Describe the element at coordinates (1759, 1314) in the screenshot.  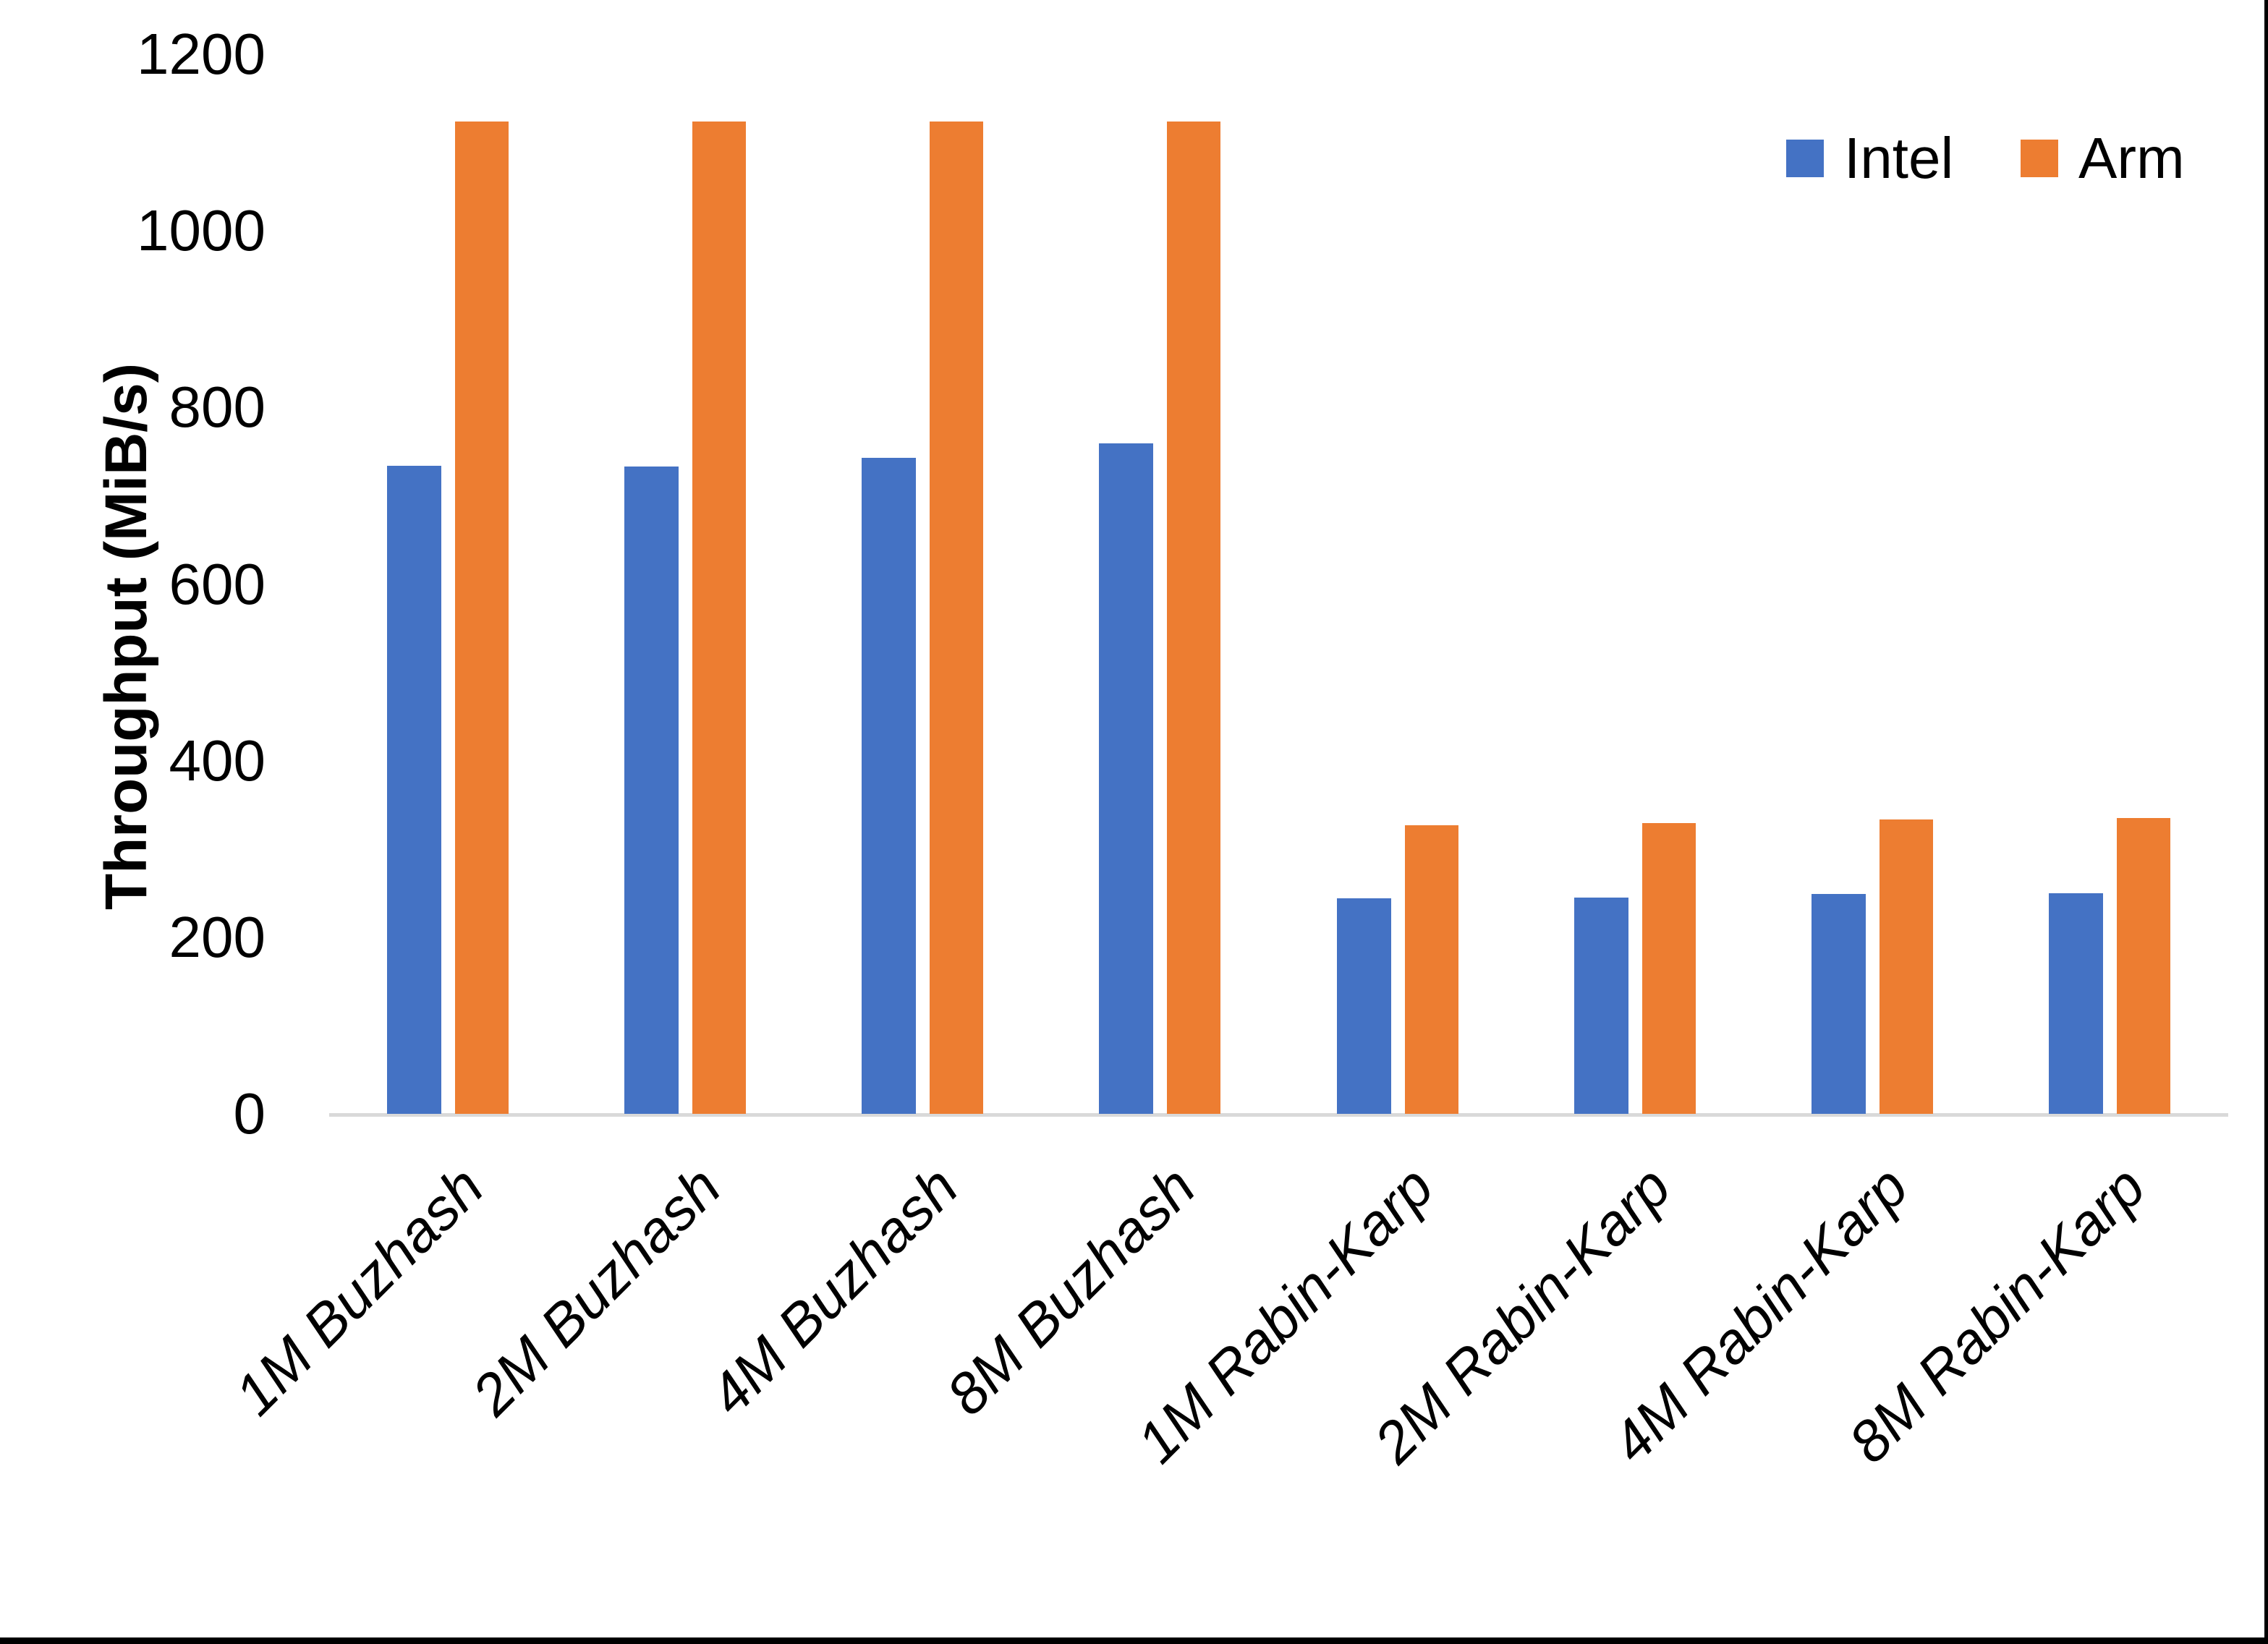
I see `x-category-label: 4M Rabin-Karp` at that location.